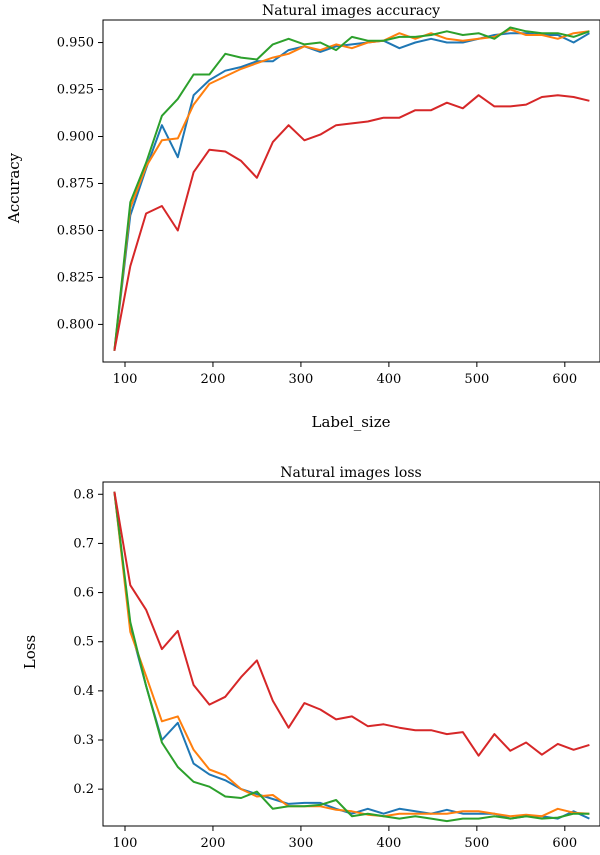  Describe the element at coordinates (14, 188) in the screenshot. I see `y-axis-label: Accuracy` at that location.